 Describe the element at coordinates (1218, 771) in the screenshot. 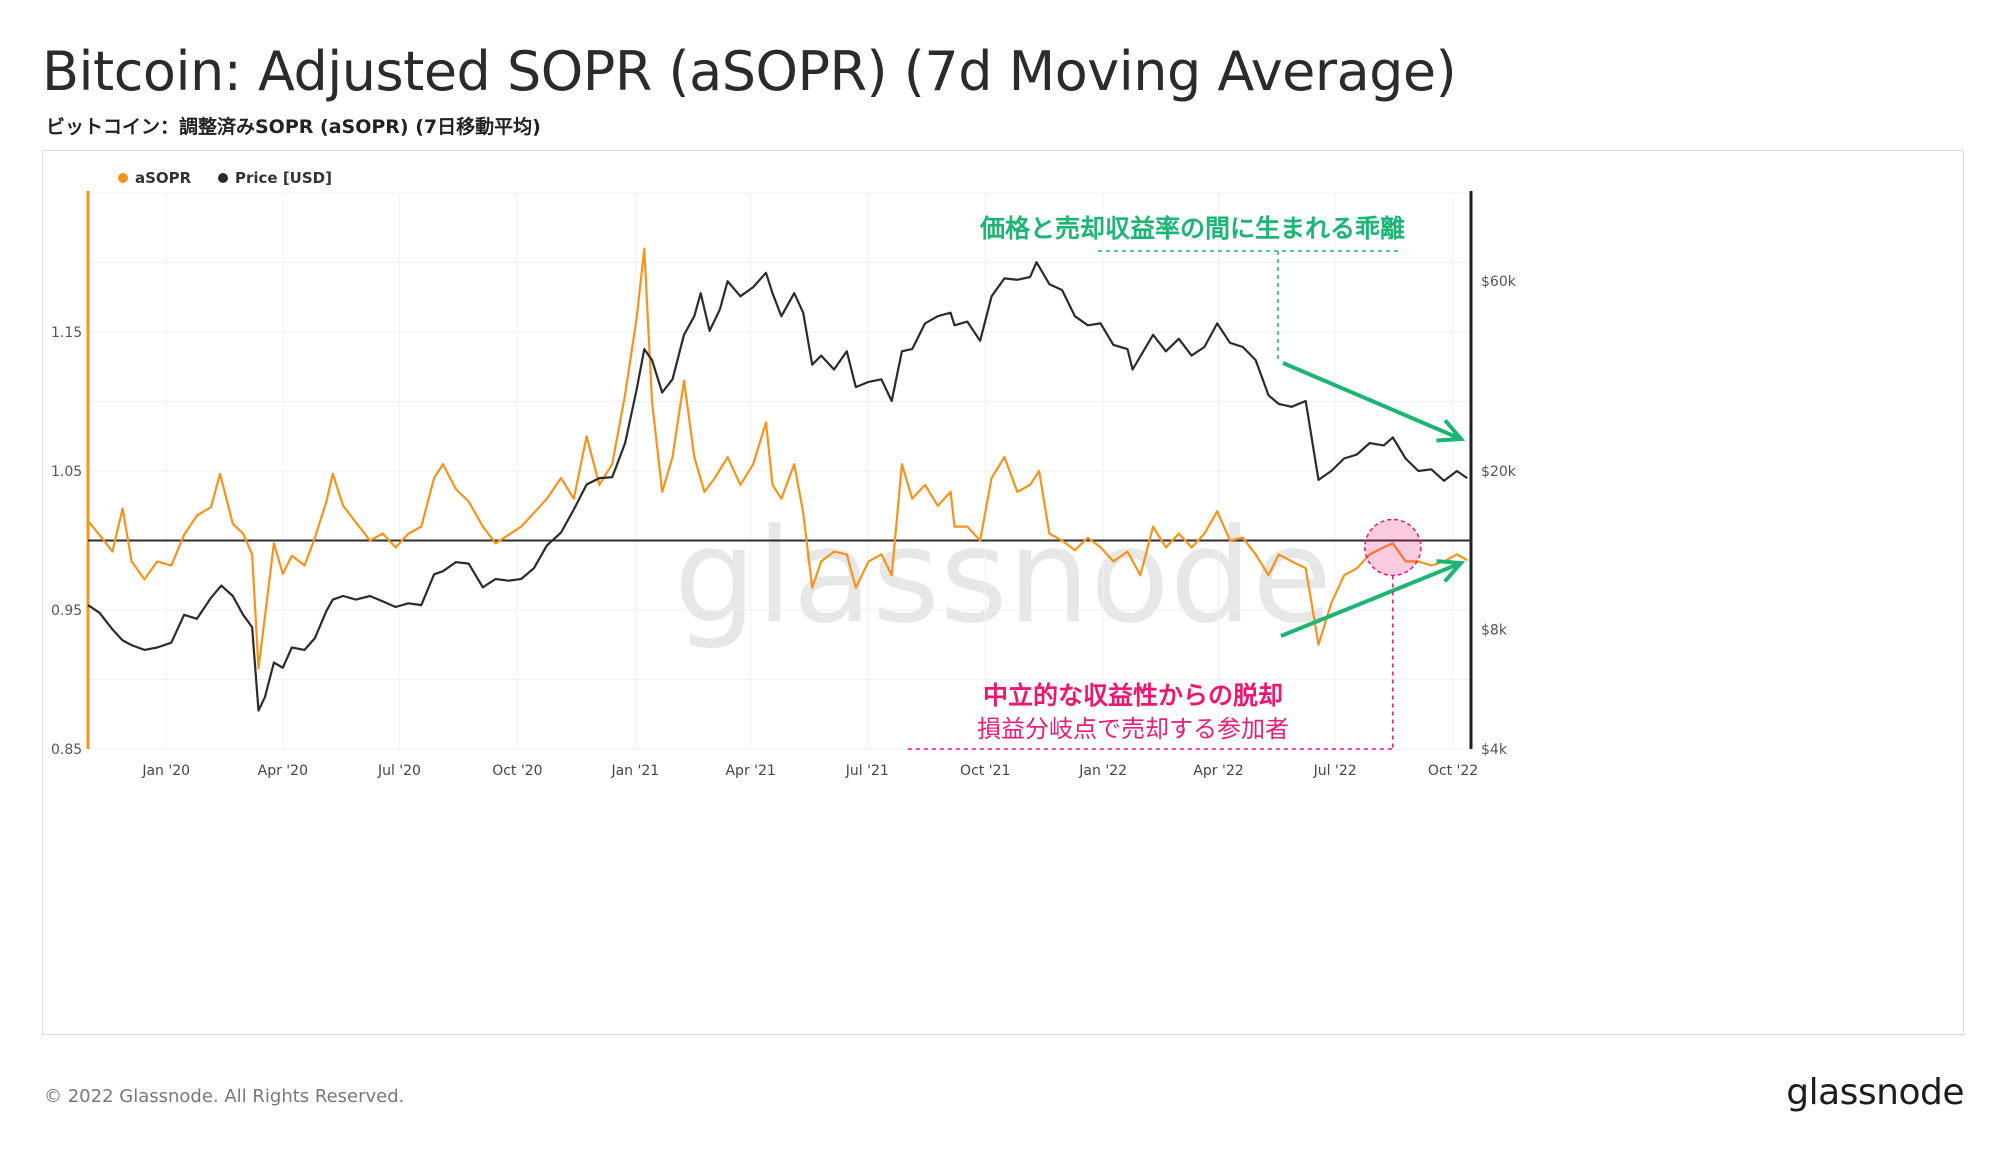

I see `x-tick-label: Apr '22` at that location.